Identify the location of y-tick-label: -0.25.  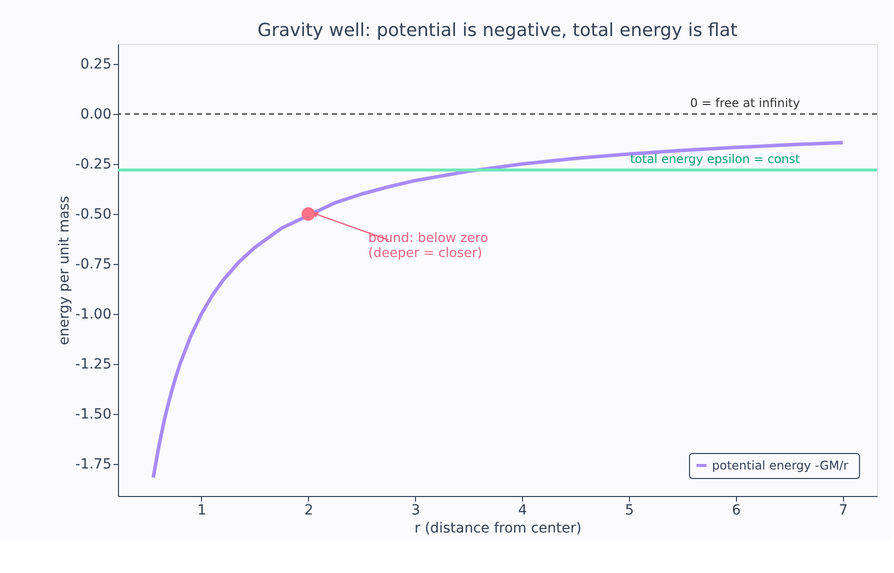
(93, 164).